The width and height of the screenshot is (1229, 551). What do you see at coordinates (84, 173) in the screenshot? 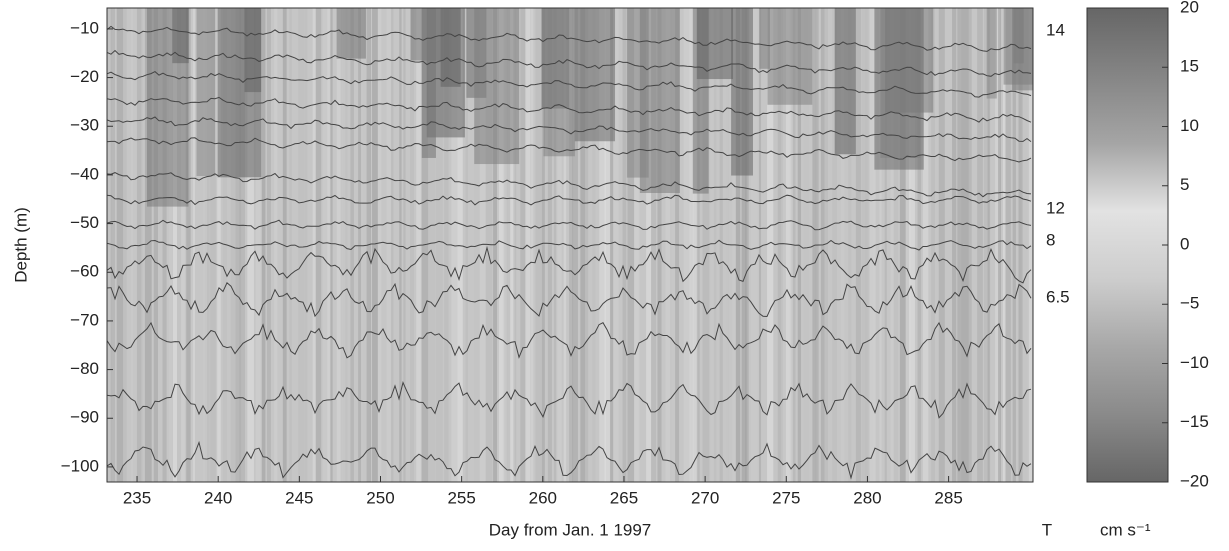
I see `y-tick-label: −40` at bounding box center [84, 173].